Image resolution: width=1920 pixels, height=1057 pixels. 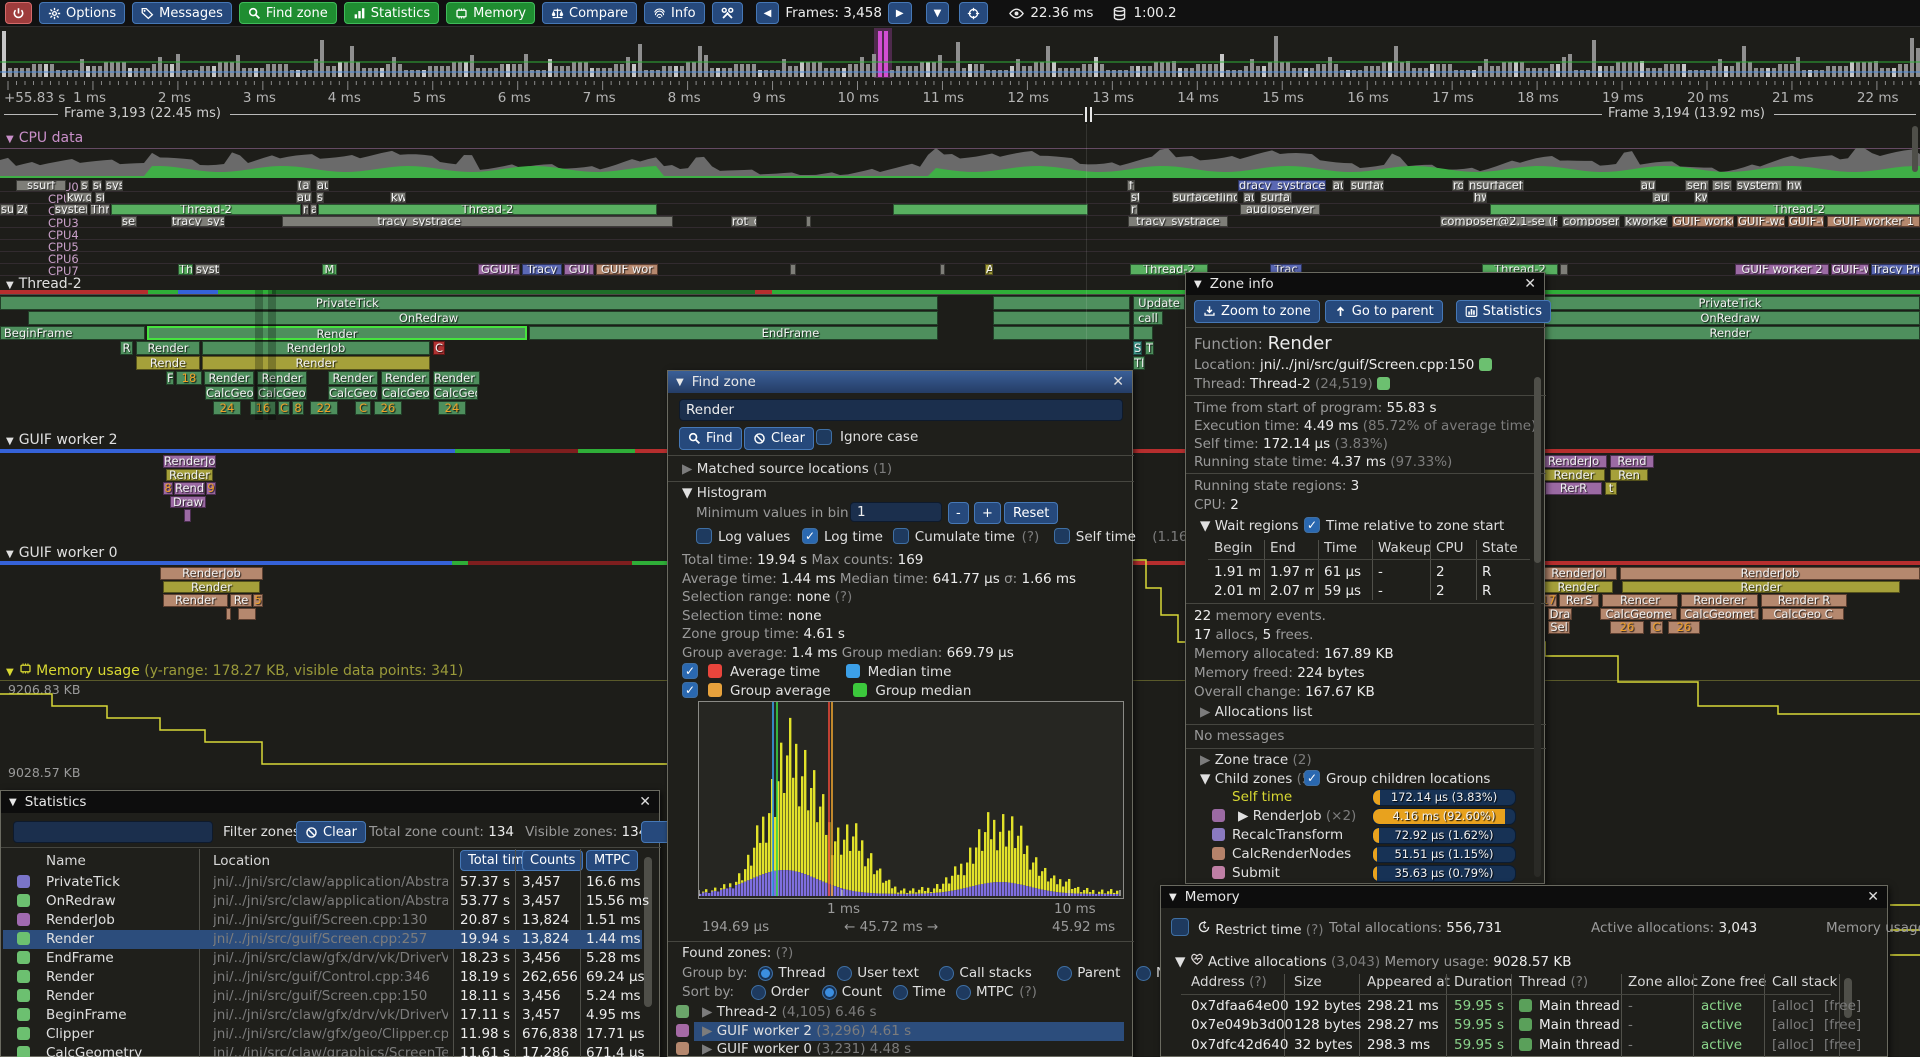 I want to click on thread-zone: 22, so click(x=324, y=408).